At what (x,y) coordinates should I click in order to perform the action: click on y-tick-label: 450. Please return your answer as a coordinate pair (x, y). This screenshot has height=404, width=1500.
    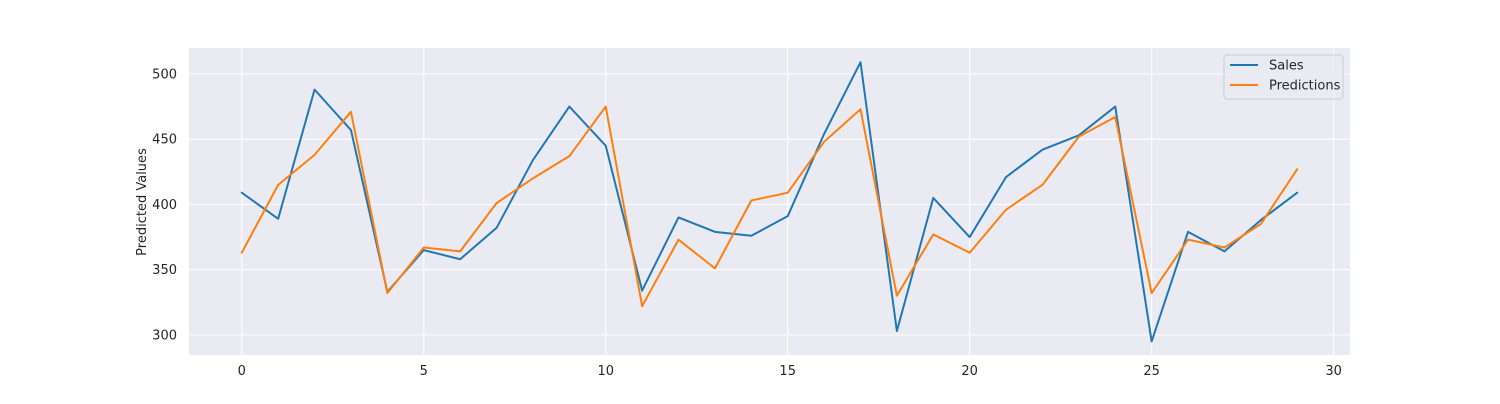
    Looking at the image, I should click on (164, 140).